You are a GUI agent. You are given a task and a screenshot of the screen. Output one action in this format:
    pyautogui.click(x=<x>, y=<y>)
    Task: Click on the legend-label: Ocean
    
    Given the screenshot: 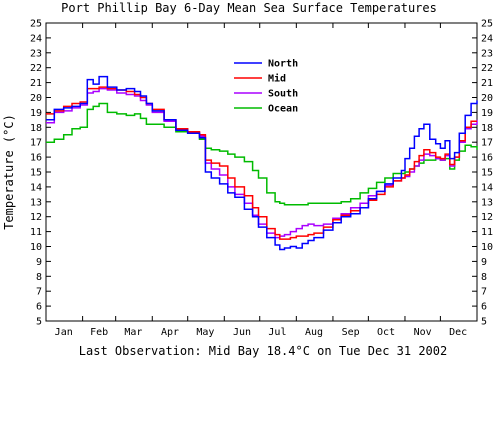 What is the action you would take?
    pyautogui.click(x=283, y=109)
    